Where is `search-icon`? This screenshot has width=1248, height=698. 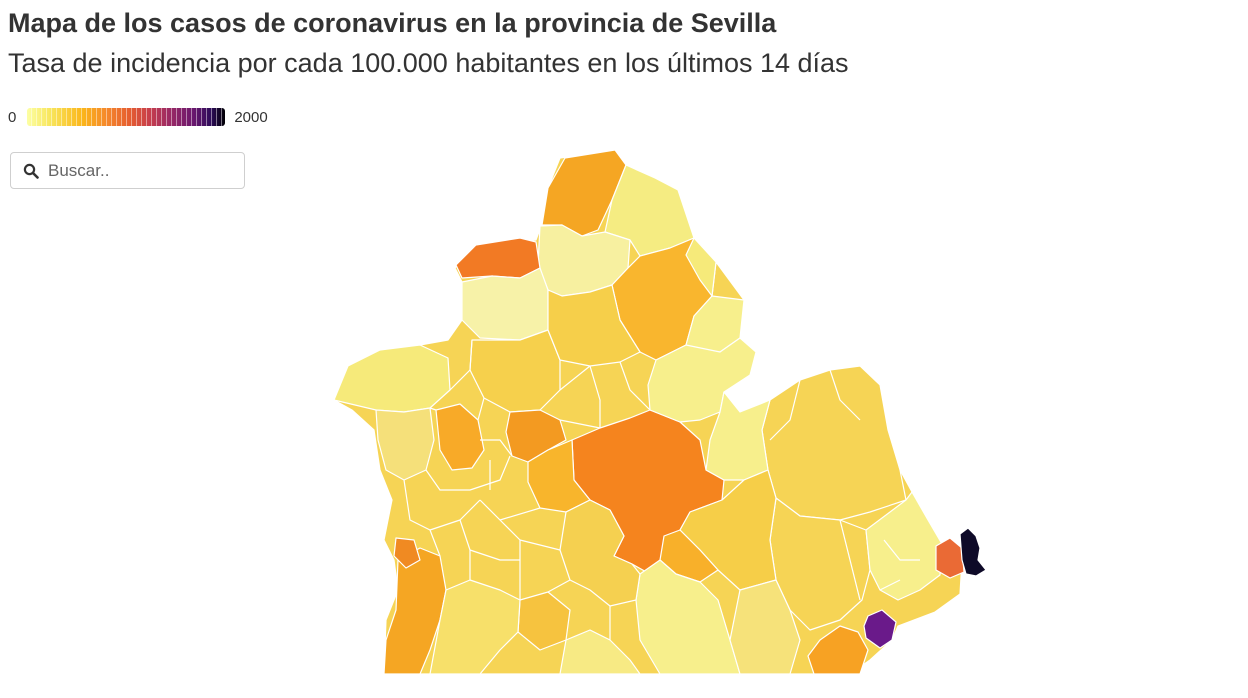
search-icon is located at coordinates (31, 171).